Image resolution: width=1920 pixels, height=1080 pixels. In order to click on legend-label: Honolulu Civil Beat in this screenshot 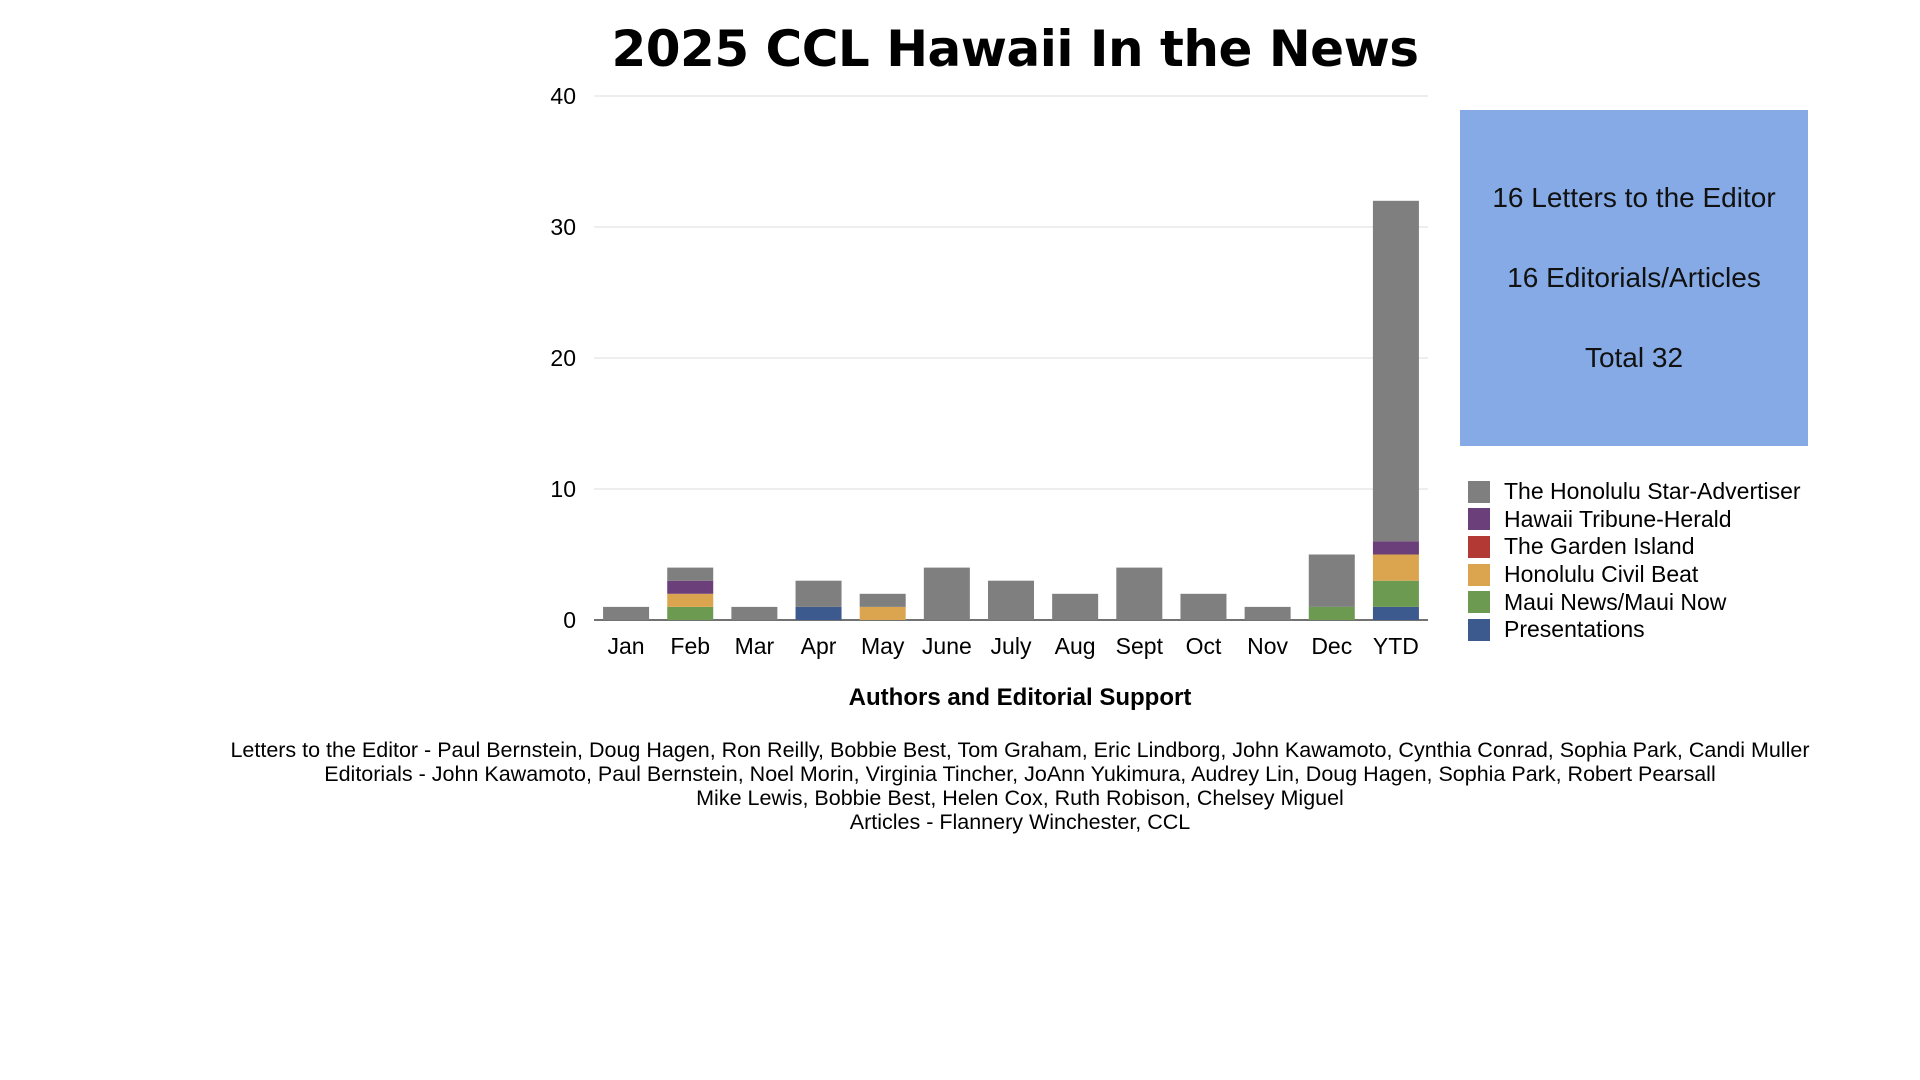, I will do `click(1601, 574)`.